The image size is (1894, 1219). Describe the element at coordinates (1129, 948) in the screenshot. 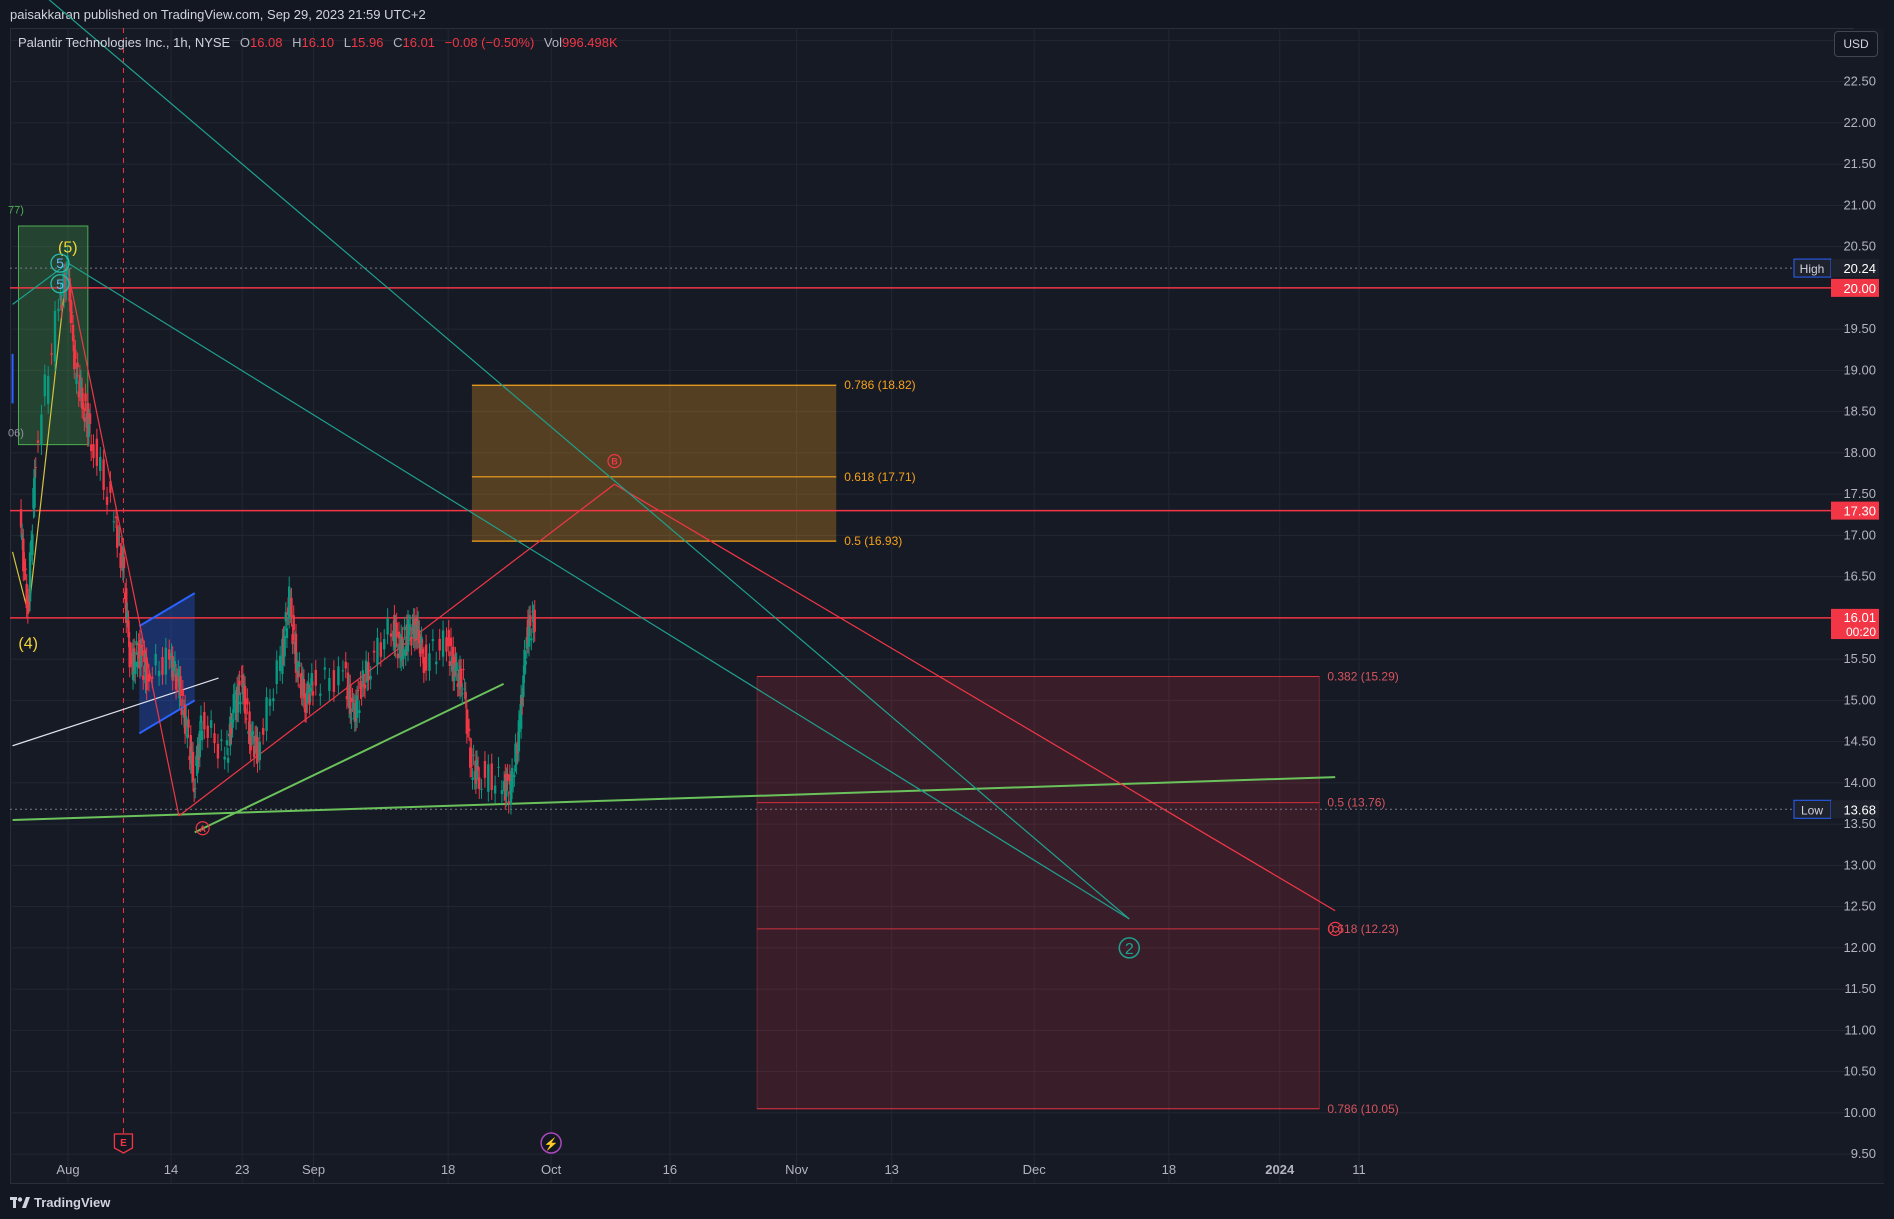

I see `wave2-label-circle` at that location.